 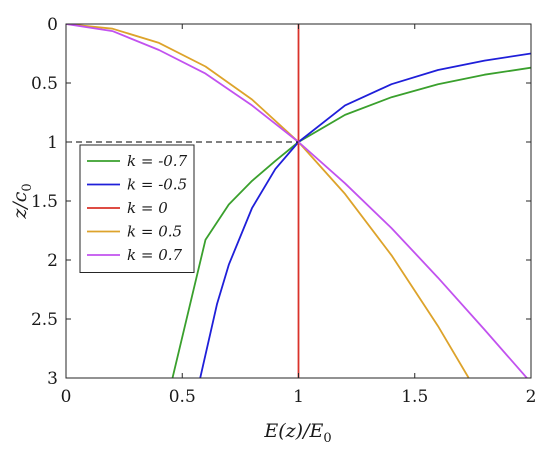 What do you see at coordinates (44, 320) in the screenshot?
I see `y-tick-label: 2.5` at bounding box center [44, 320].